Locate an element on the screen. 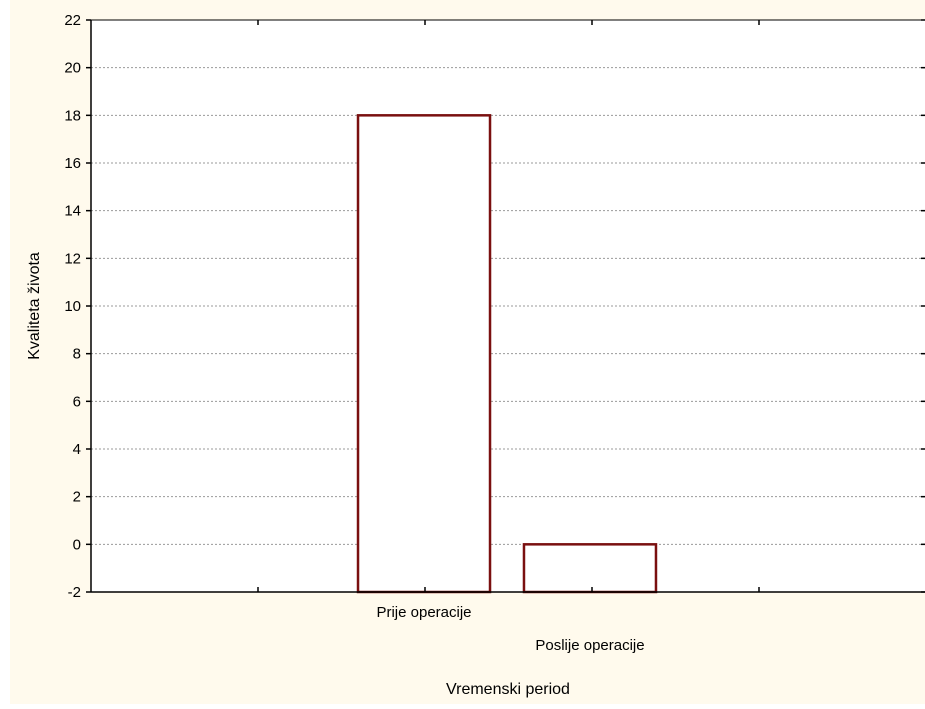 This screenshot has height=709, width=925. x-tick-label: Prije operacije is located at coordinates (423, 612).